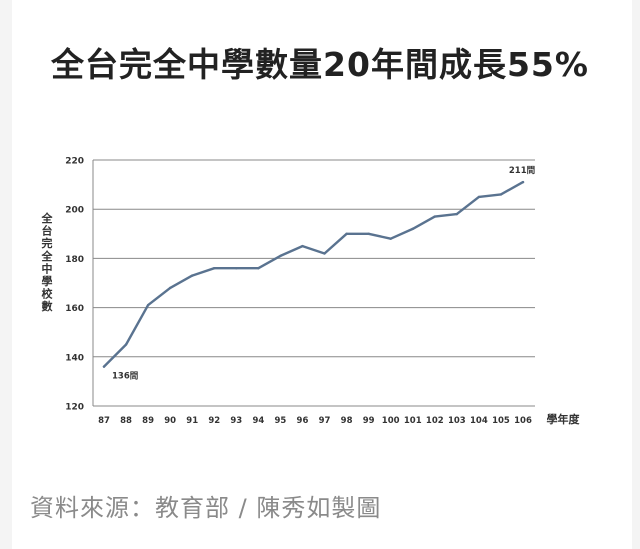  What do you see at coordinates (413, 421) in the screenshot?
I see `x-tick-label: 101` at bounding box center [413, 421].